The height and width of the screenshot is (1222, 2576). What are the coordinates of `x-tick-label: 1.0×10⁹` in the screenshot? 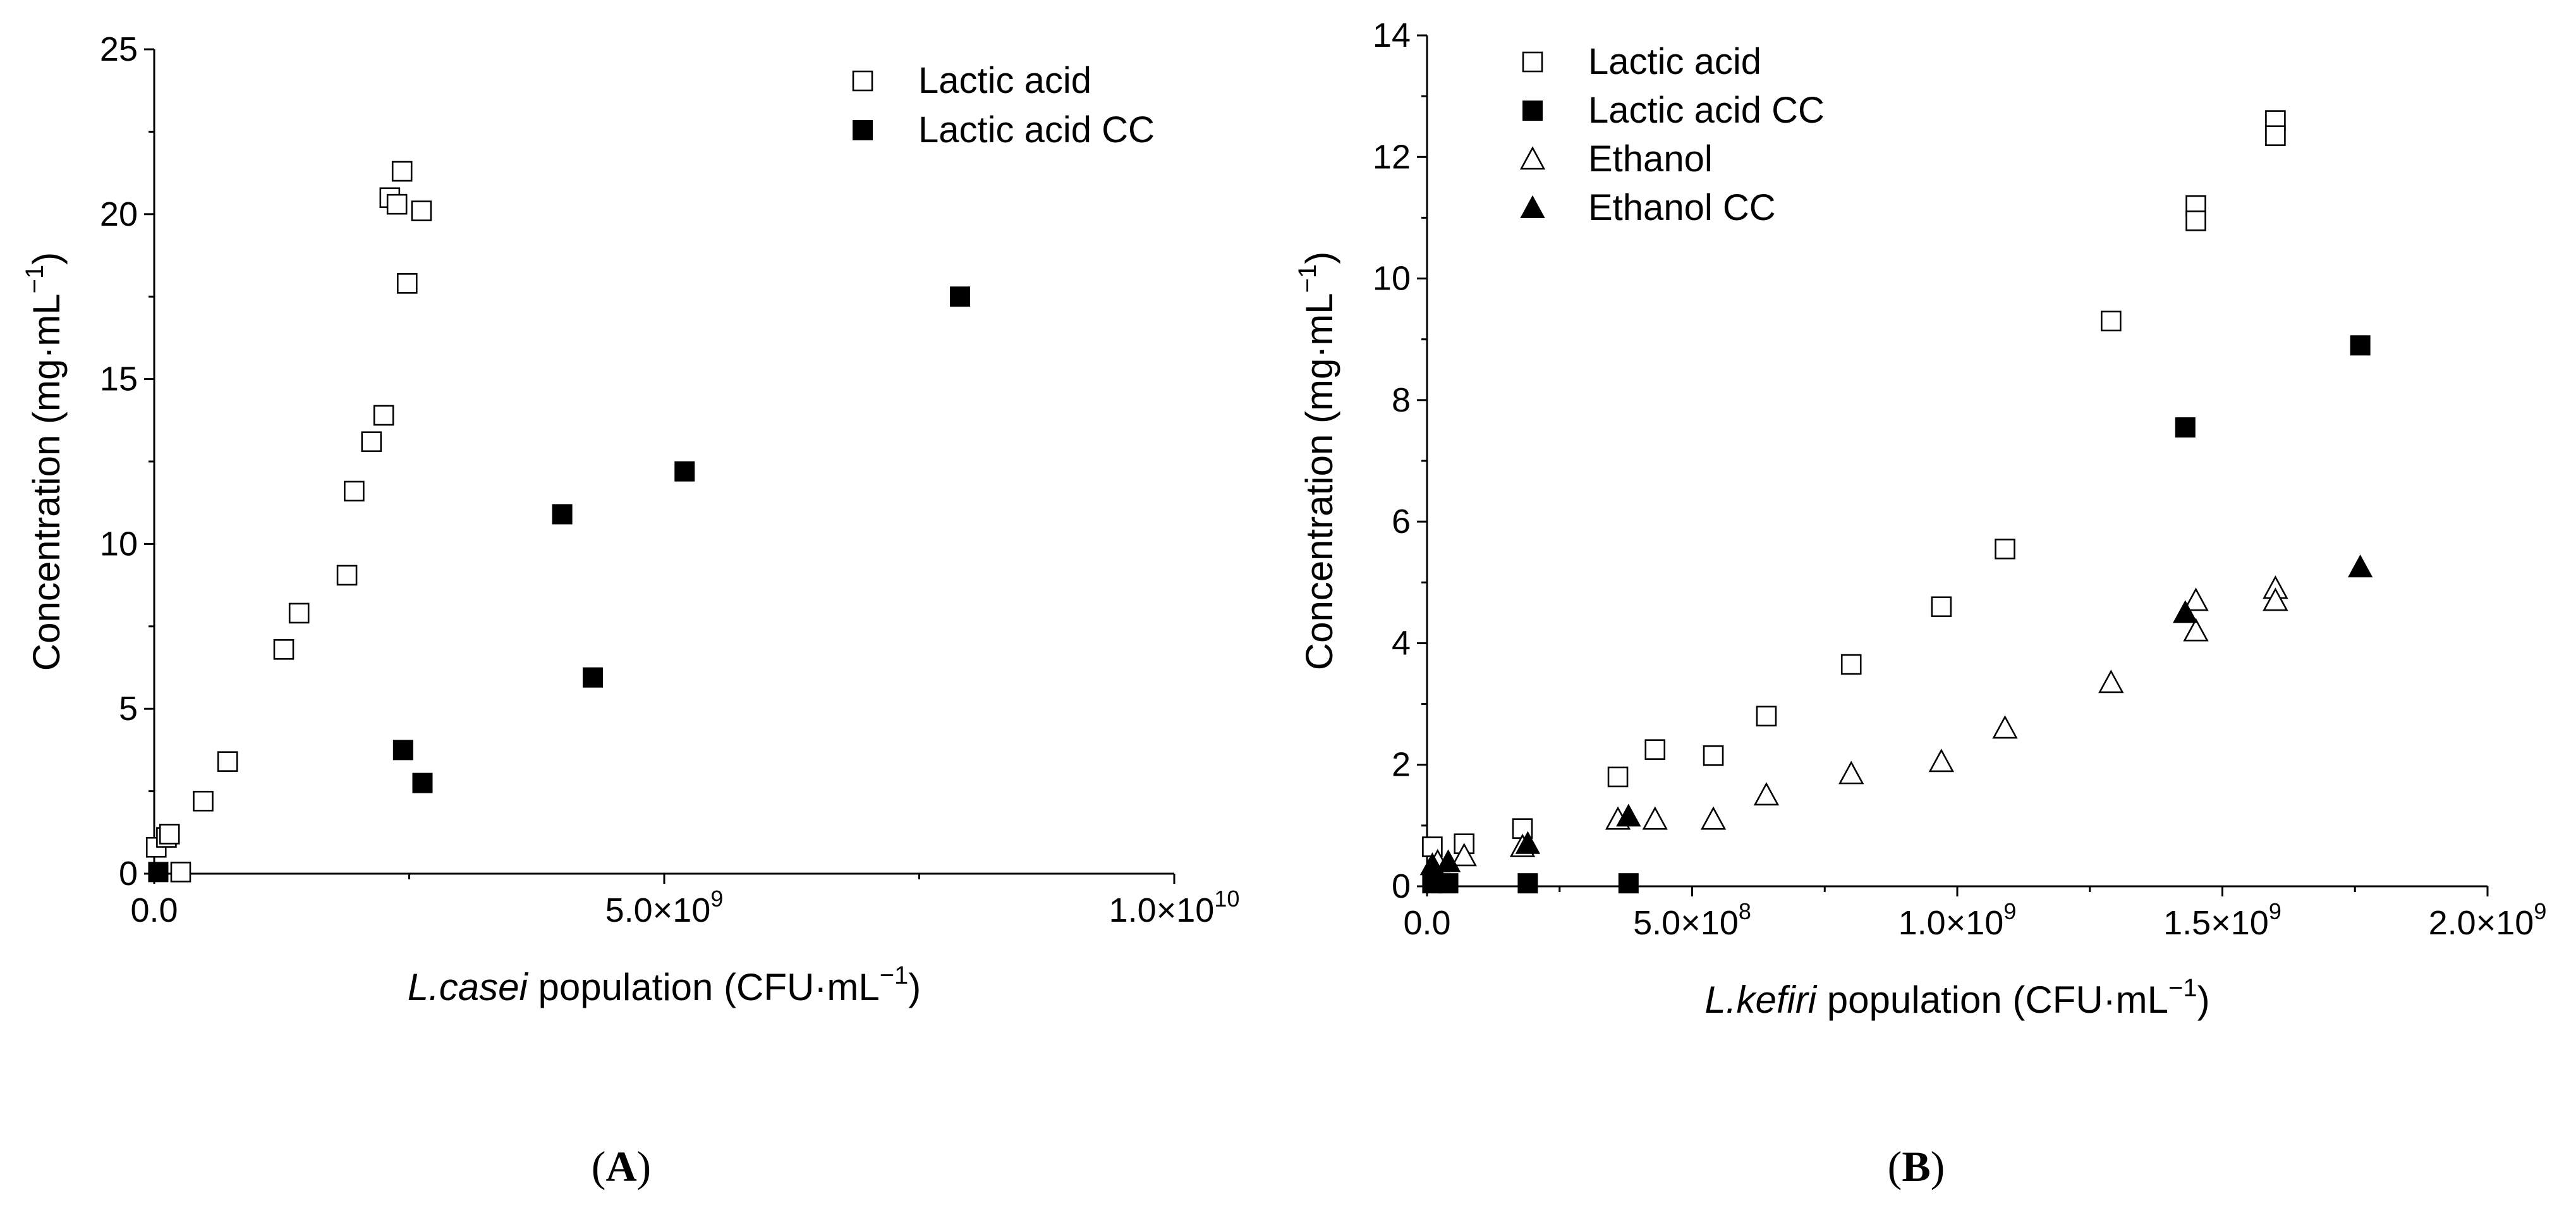 It's located at (1958, 920).